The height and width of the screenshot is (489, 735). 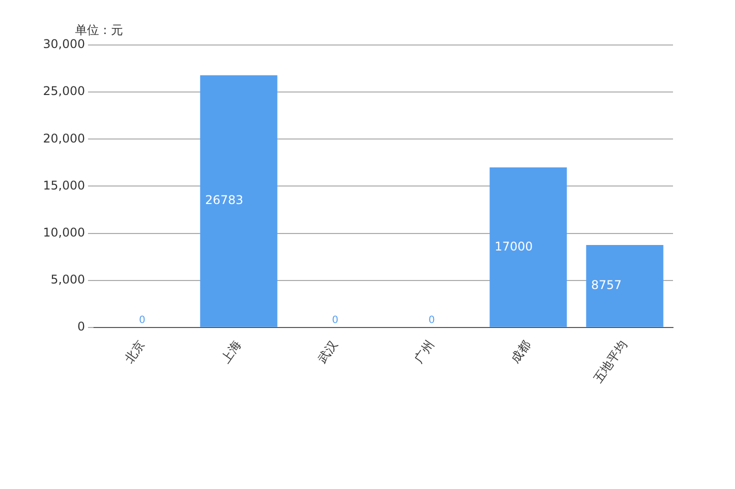 I want to click on data-label: 8757, so click(x=606, y=285).